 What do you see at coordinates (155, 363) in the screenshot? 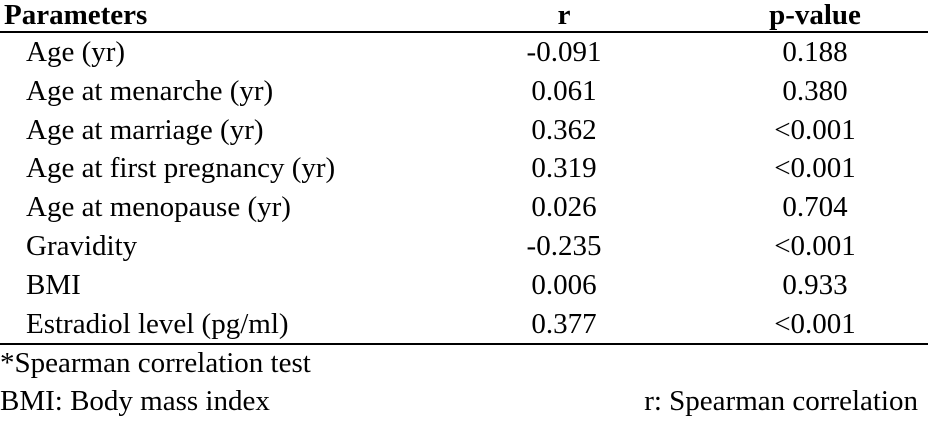
I see `footnote-test: *Spearman correlation test` at bounding box center [155, 363].